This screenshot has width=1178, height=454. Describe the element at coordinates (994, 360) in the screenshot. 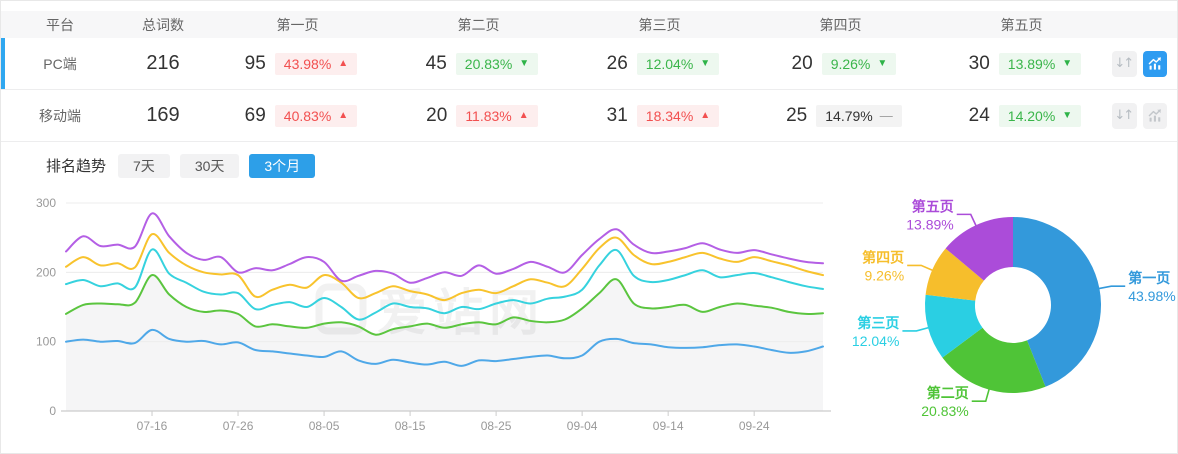

I see `donut-slice-第二页` at that location.